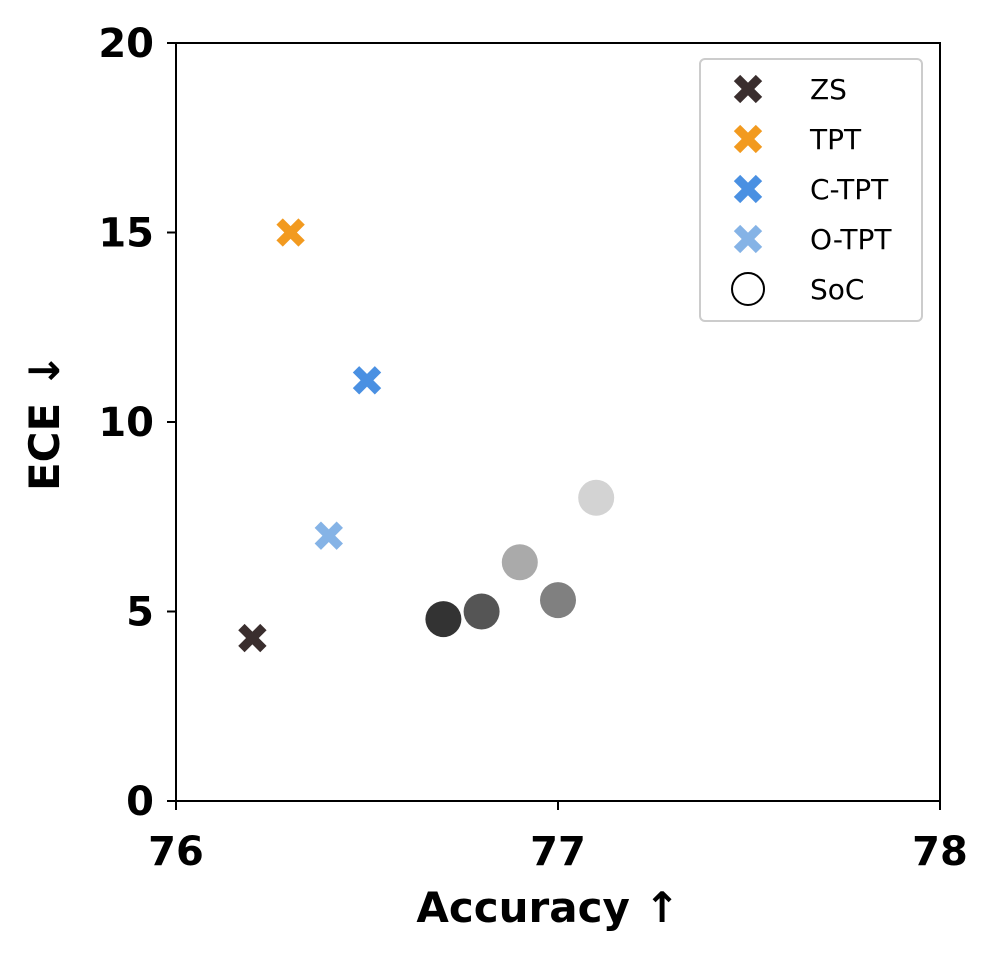 The width and height of the screenshot is (998, 962). I want to click on legend: ZS TPT C-TPT O-TPT SoC, so click(811, 190).